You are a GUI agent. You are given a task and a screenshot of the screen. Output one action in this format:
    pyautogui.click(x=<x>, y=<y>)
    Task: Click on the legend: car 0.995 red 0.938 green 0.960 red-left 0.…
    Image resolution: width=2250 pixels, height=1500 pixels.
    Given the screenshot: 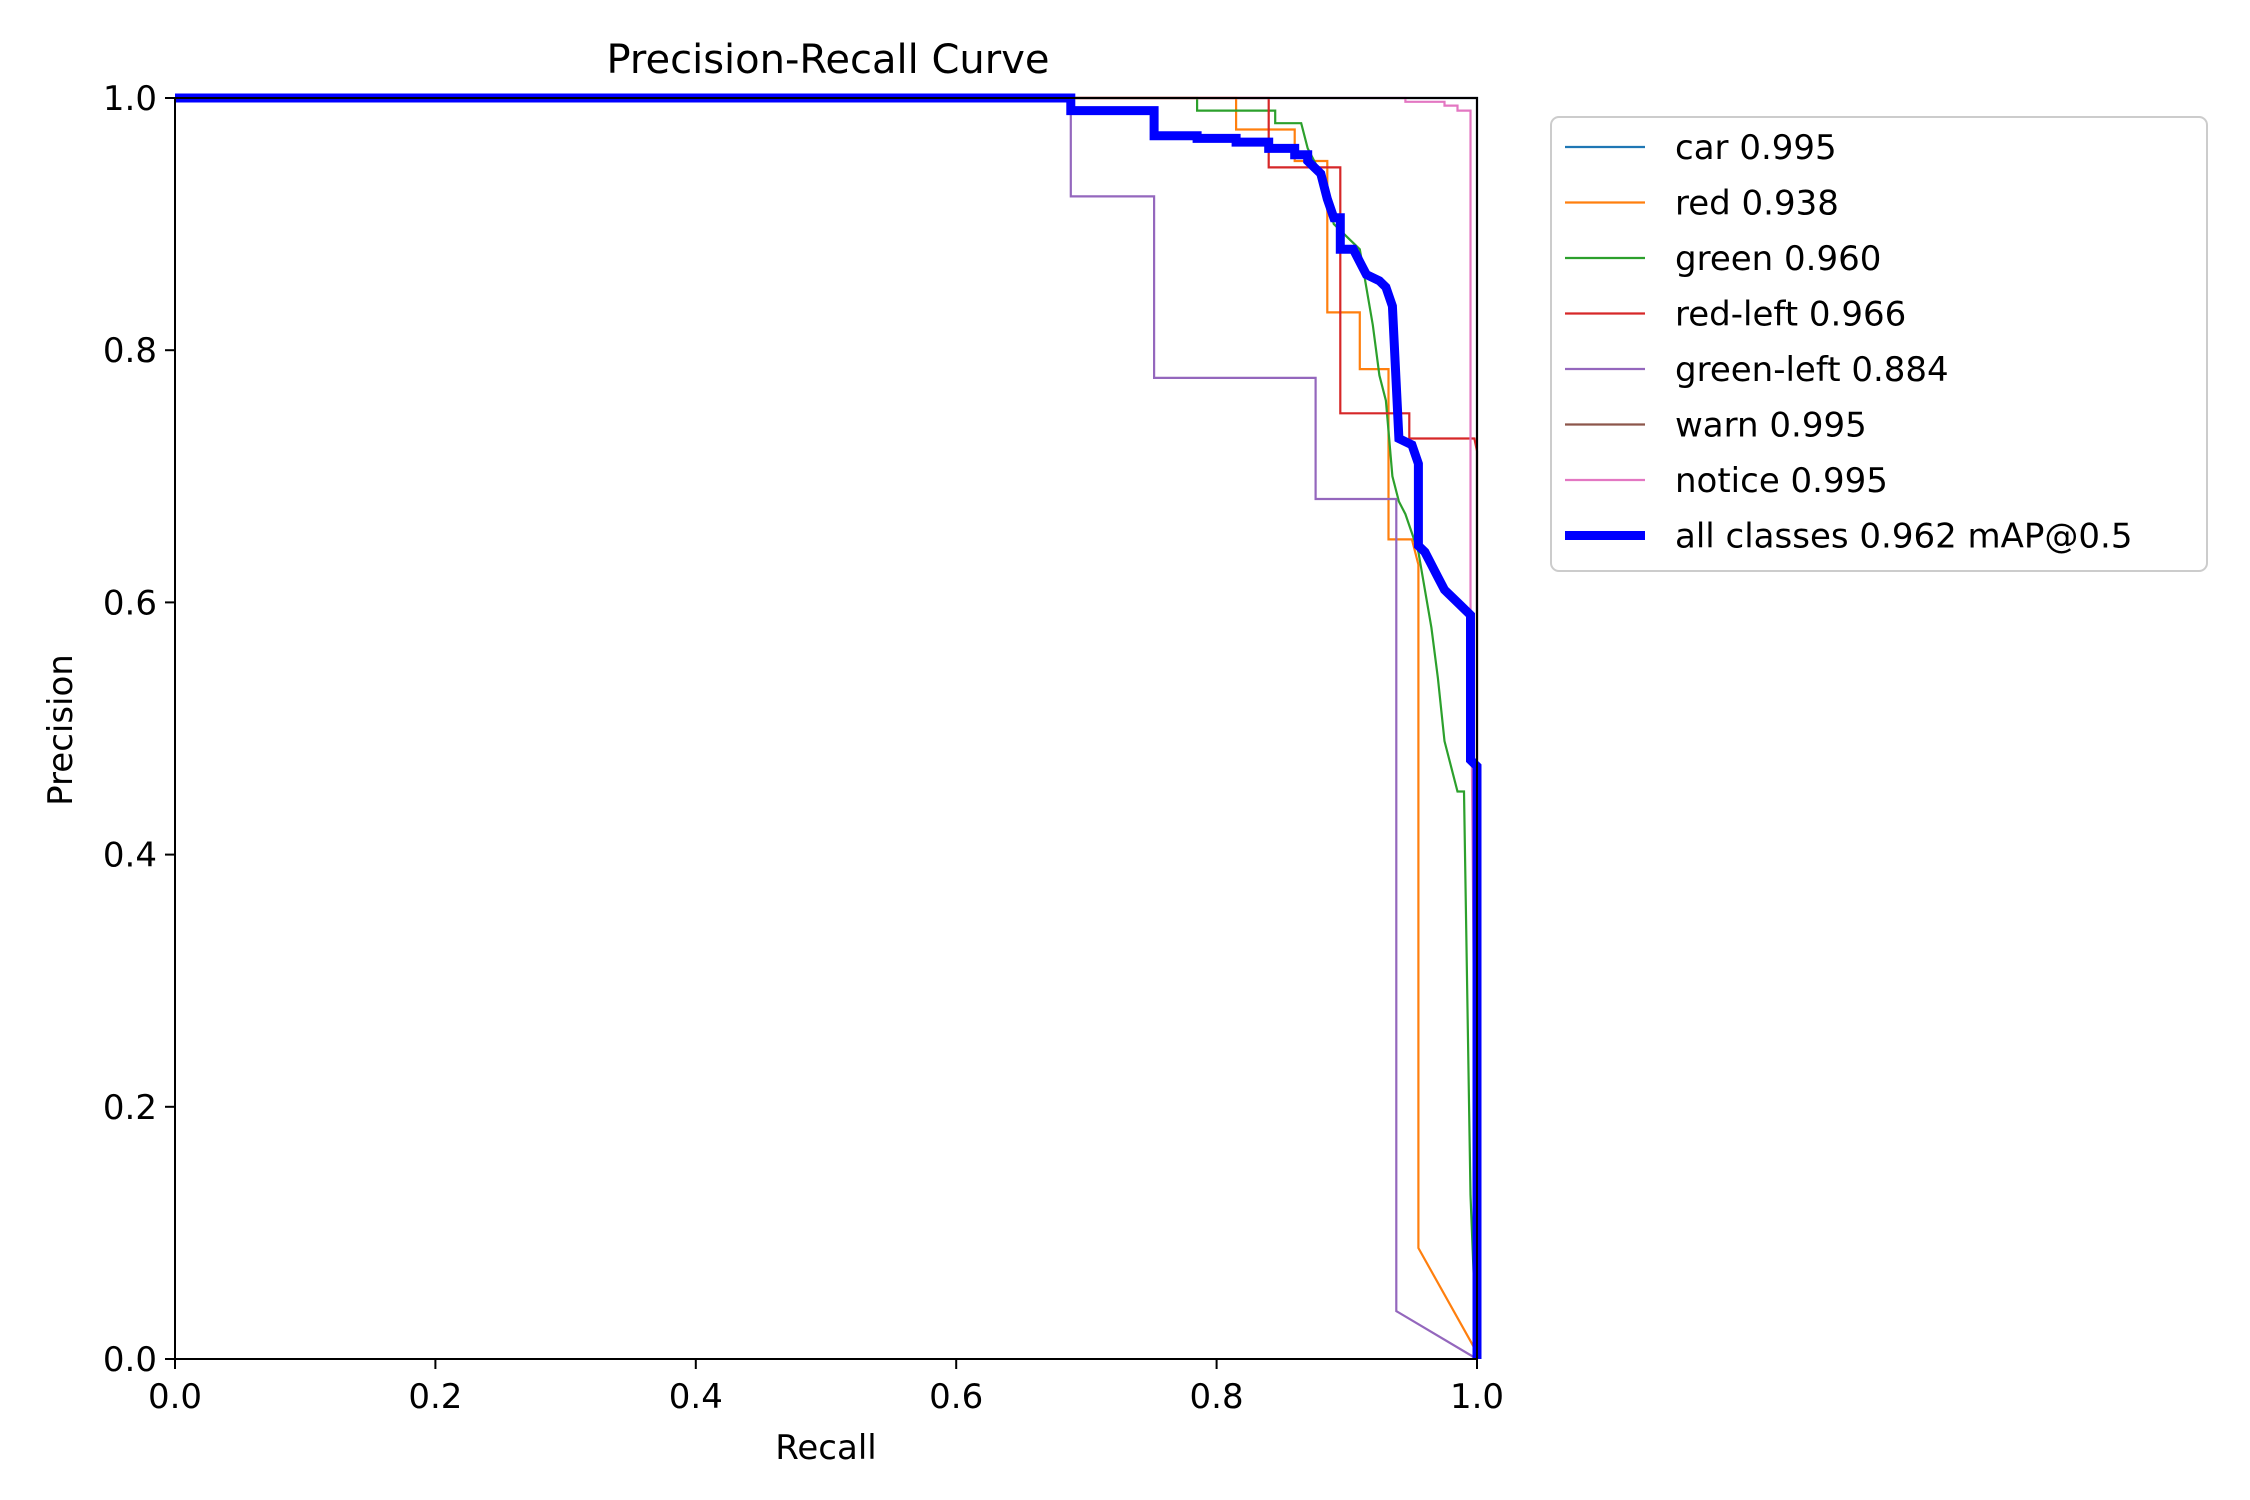 What is the action you would take?
    pyautogui.click(x=1879, y=344)
    